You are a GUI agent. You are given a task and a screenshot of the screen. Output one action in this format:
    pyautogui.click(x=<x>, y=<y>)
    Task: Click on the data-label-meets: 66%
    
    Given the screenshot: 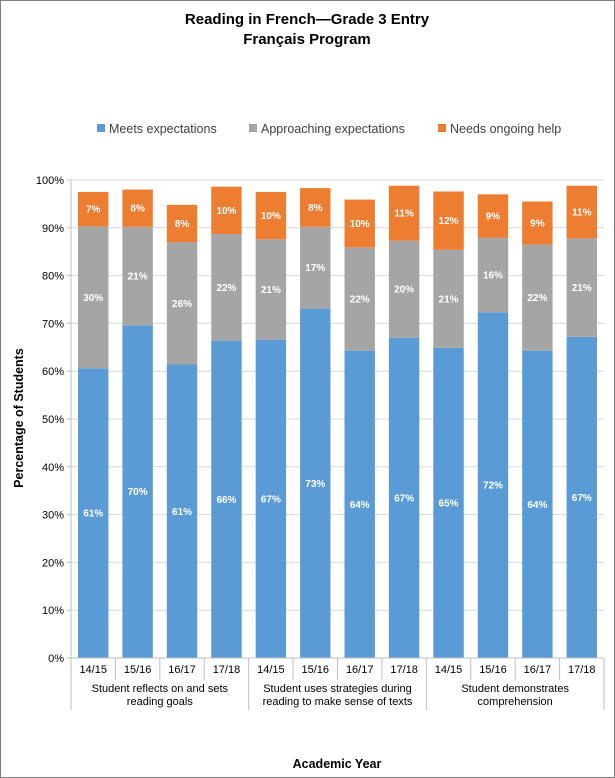 What is the action you would take?
    pyautogui.click(x=226, y=500)
    